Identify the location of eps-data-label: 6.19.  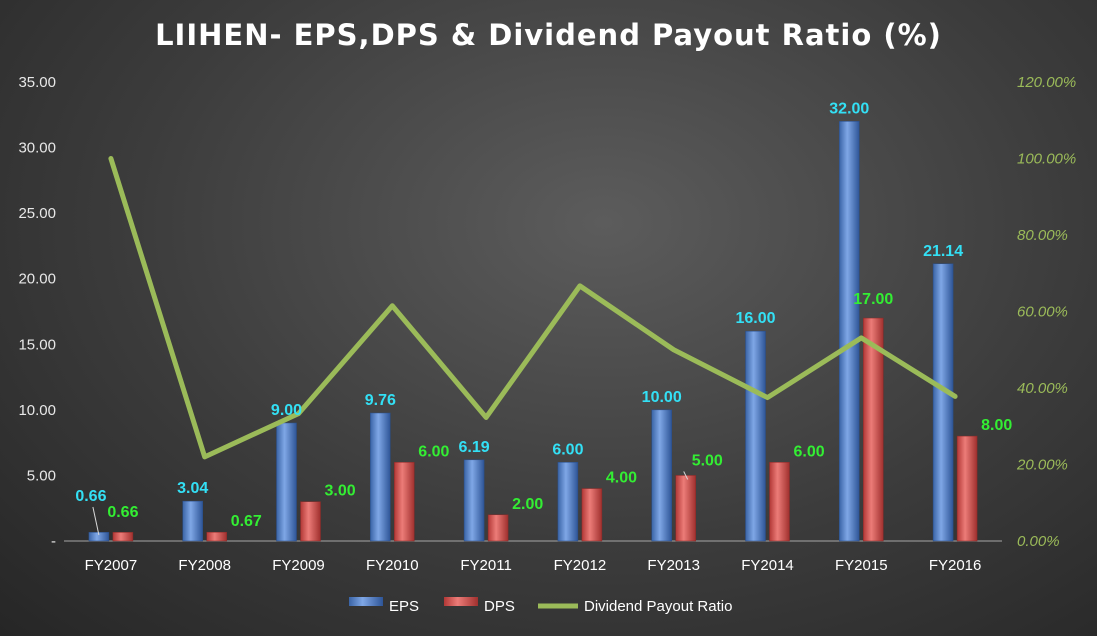
(474, 447).